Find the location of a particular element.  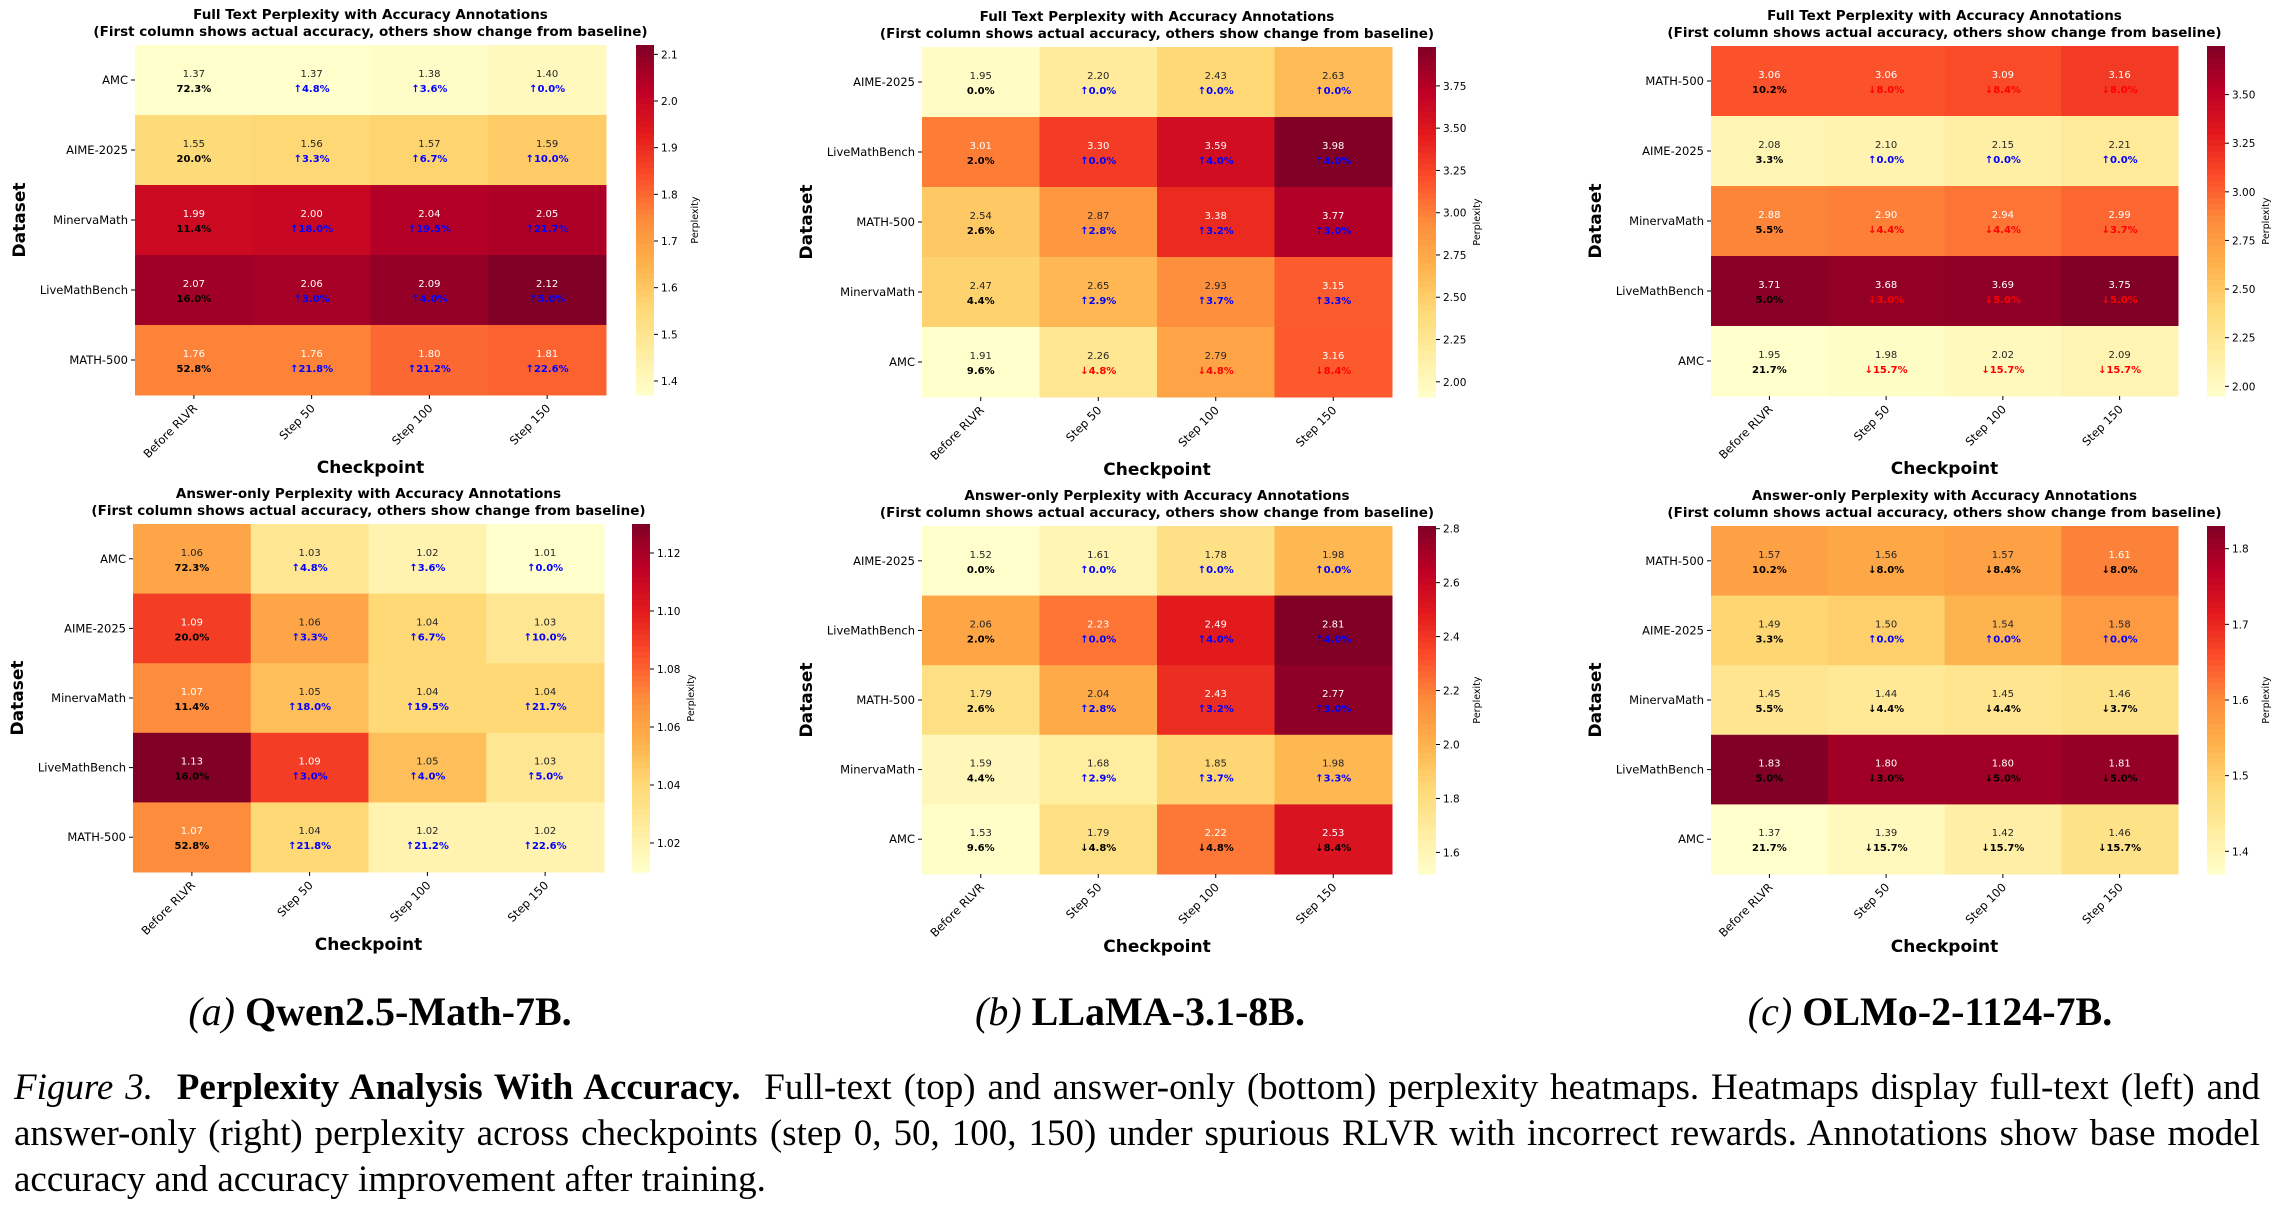

caption-title: Perplexity Analysis With Accuracy. is located at coordinates (458, 1087).